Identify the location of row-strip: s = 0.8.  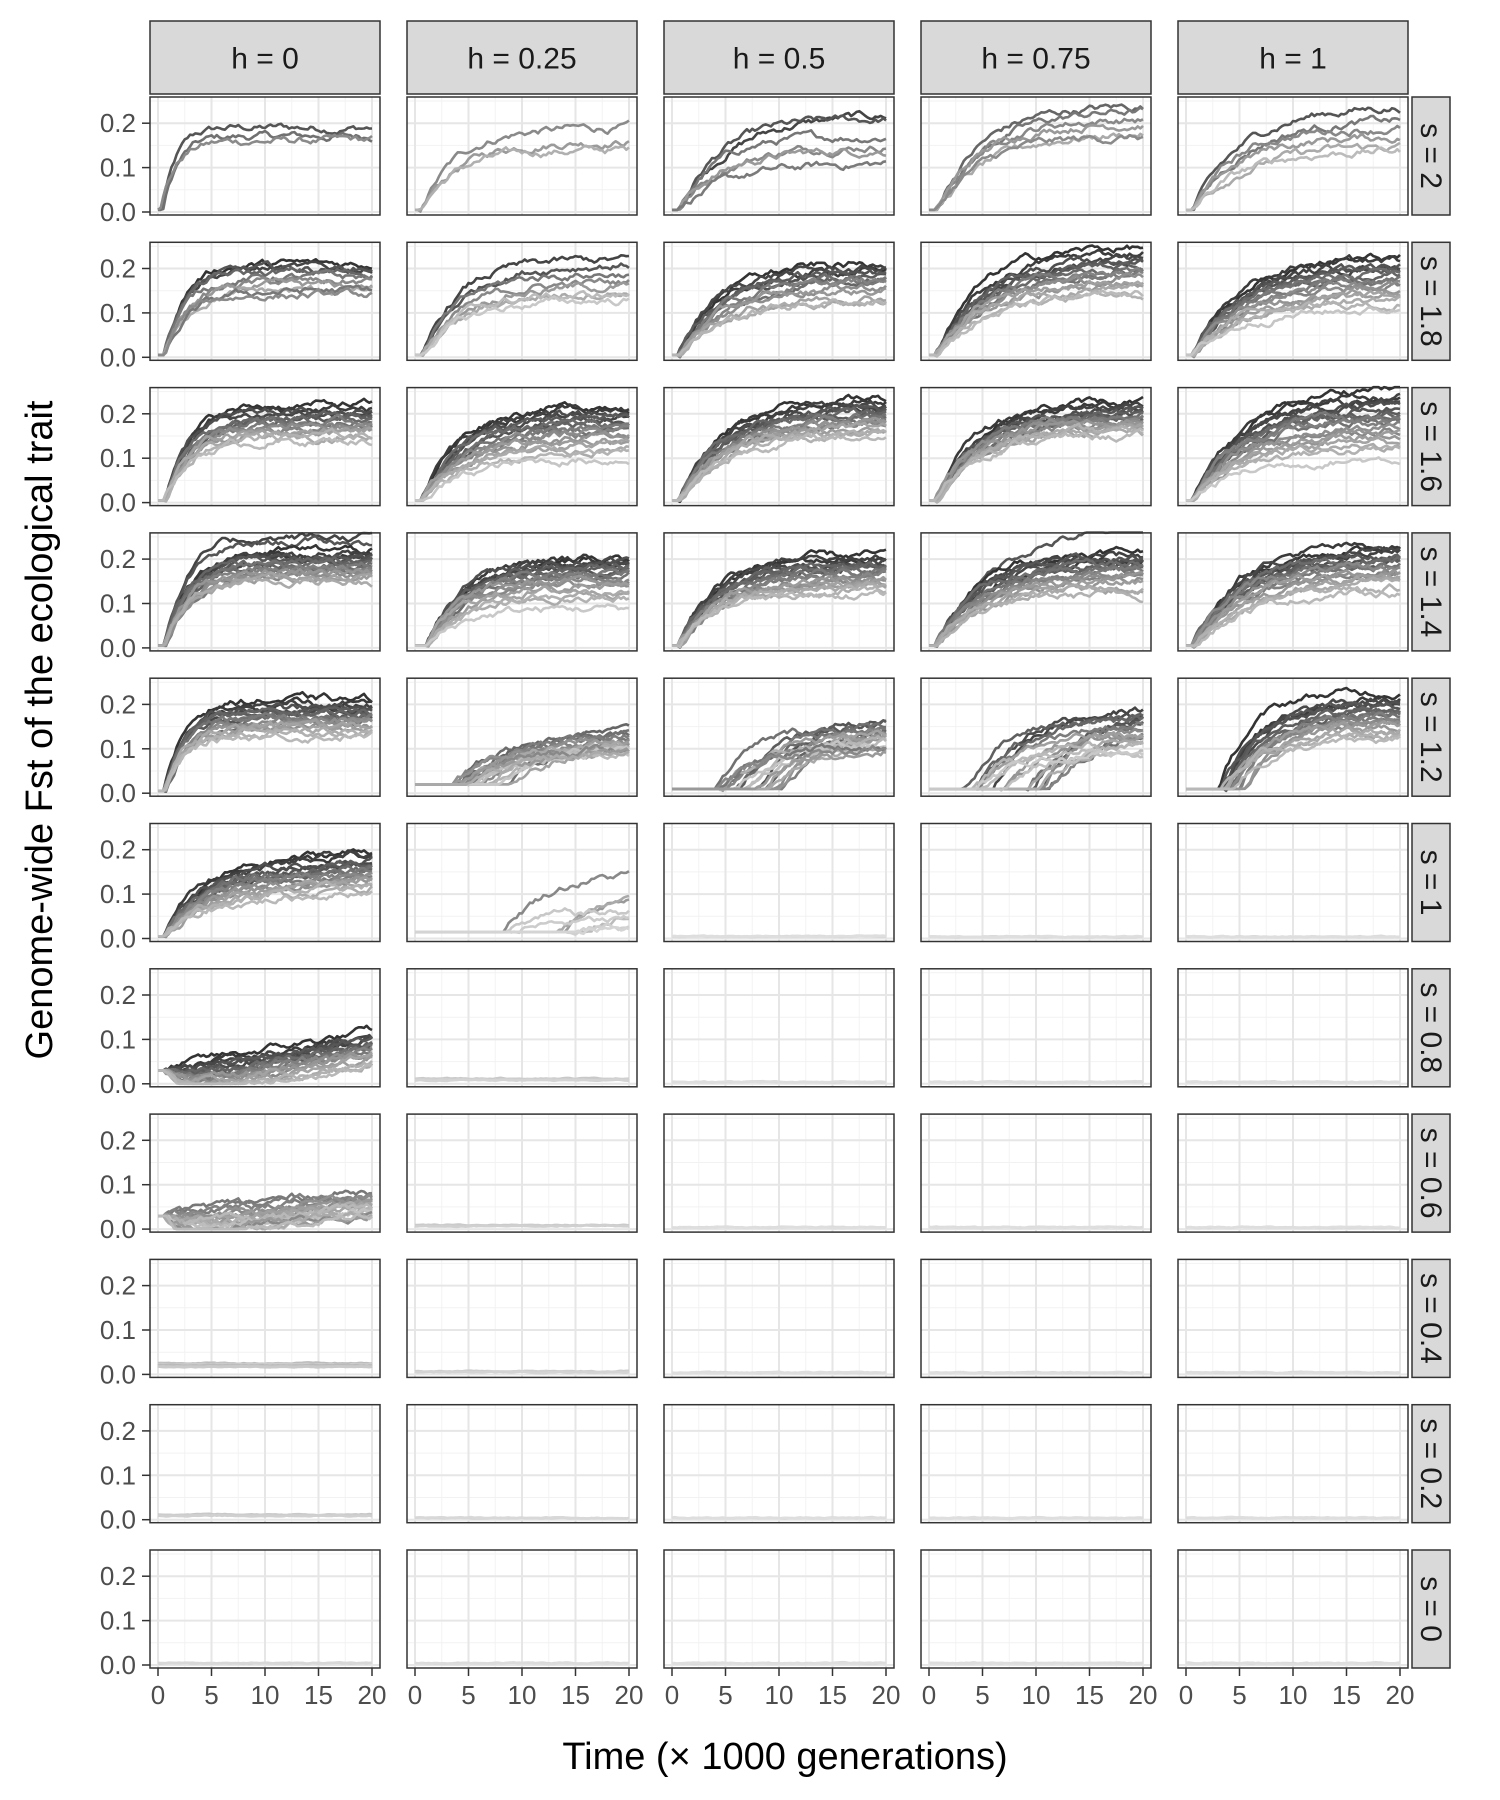
(1431, 1028).